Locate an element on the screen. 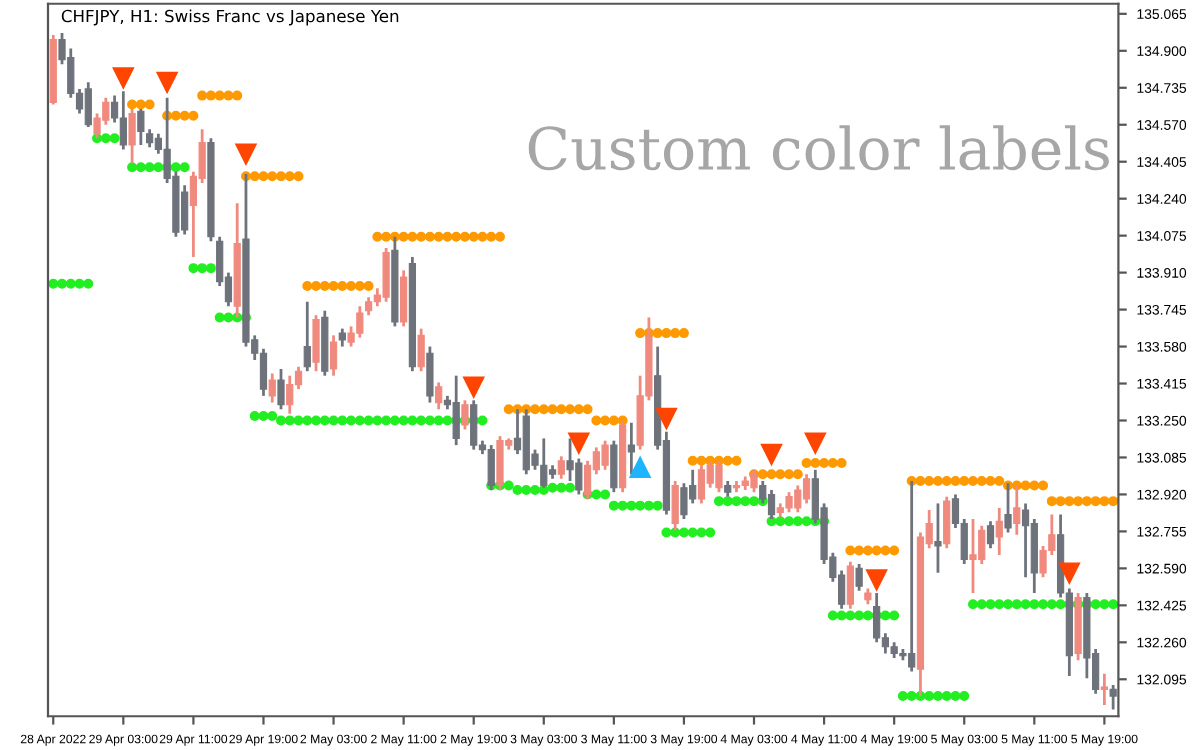 This screenshot has height=750, width=1200. annotation: Custom color labels is located at coordinates (818, 148).